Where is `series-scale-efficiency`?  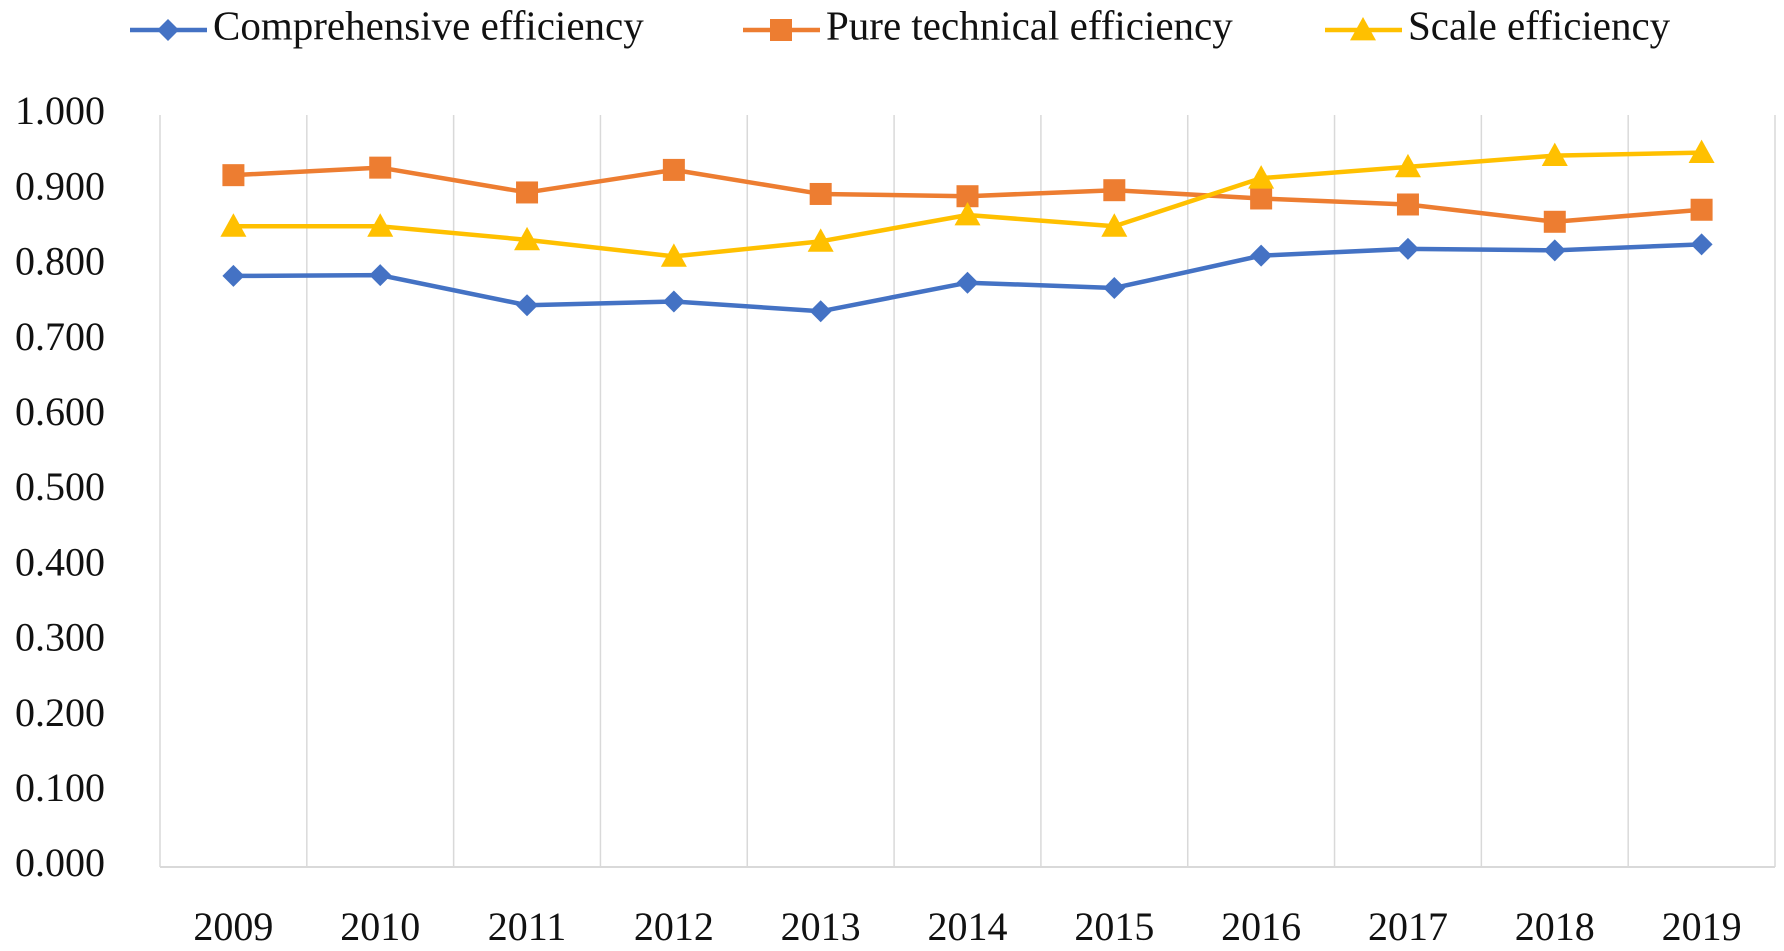 series-scale-efficiency is located at coordinates (967, 203).